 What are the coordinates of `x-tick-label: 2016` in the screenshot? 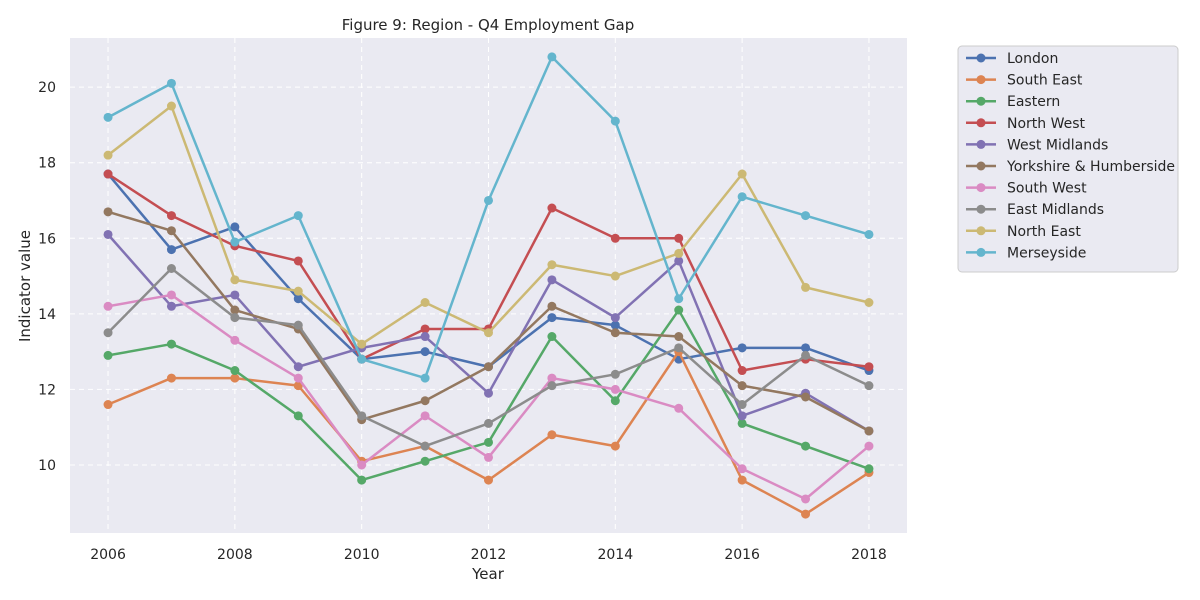 It's located at (742, 555).